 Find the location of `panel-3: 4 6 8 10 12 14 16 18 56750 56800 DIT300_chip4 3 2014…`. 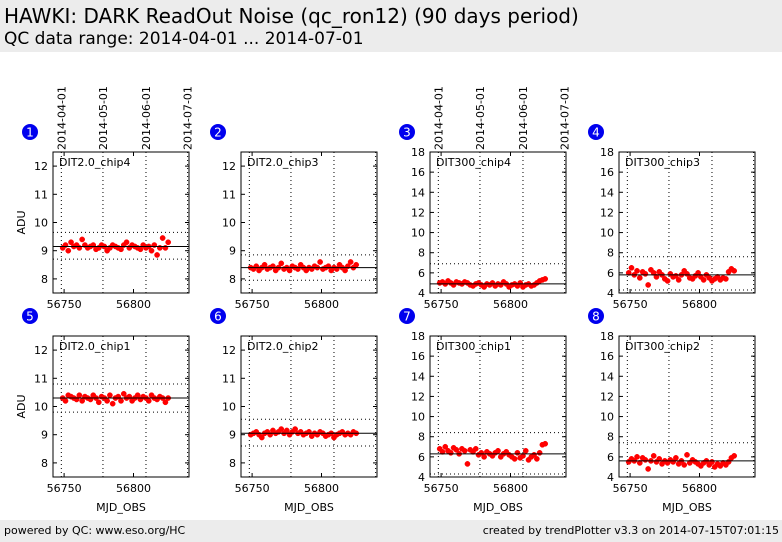

panel-3: 4 6 8 10 12 14 16 18 56750 56800 DIT300_chip4 3 2014… is located at coordinates (485, 198).